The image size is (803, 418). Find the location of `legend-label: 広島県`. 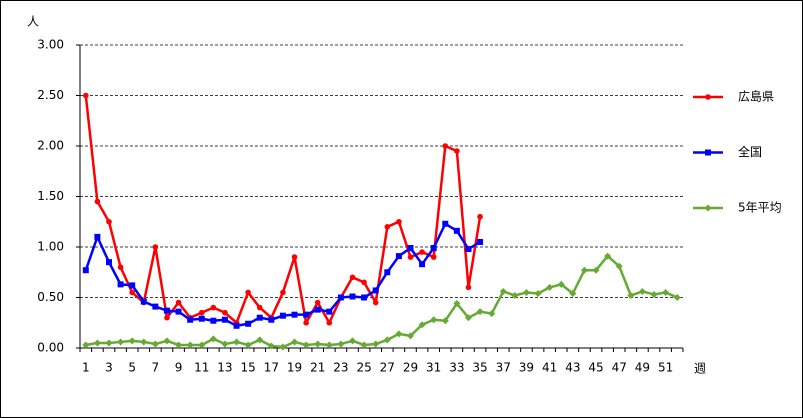

legend-label: 広島県 is located at coordinates (756, 96).